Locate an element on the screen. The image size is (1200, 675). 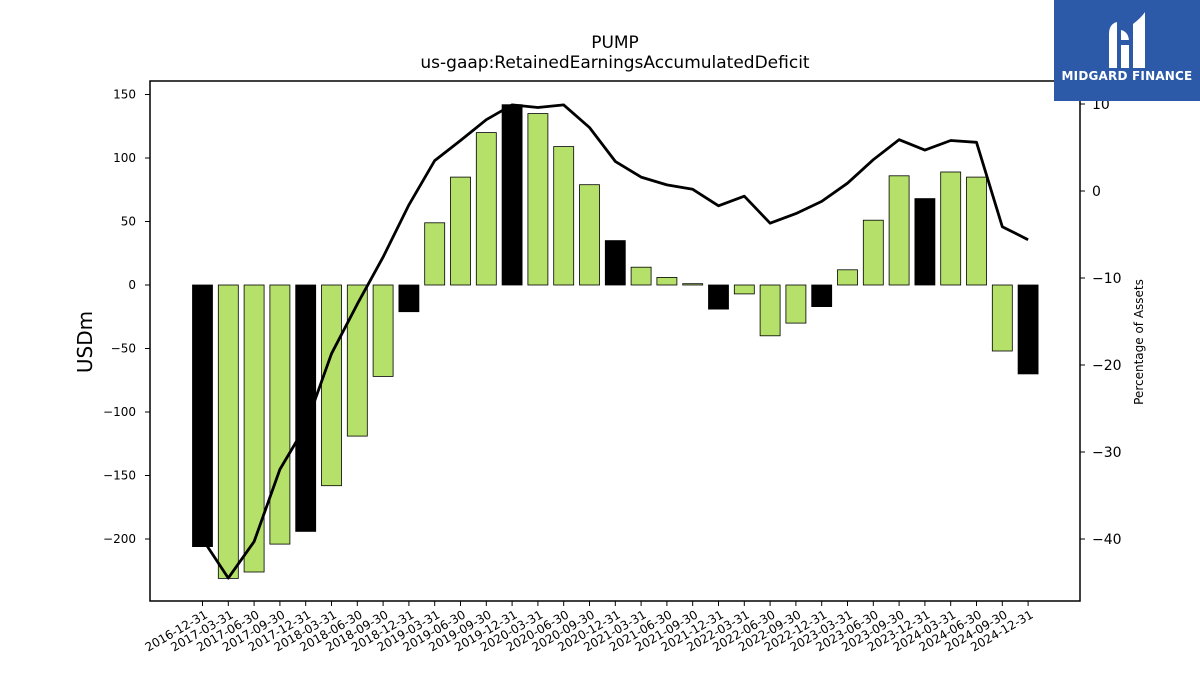
y-tick-label: 50 is located at coordinates (128, 222).